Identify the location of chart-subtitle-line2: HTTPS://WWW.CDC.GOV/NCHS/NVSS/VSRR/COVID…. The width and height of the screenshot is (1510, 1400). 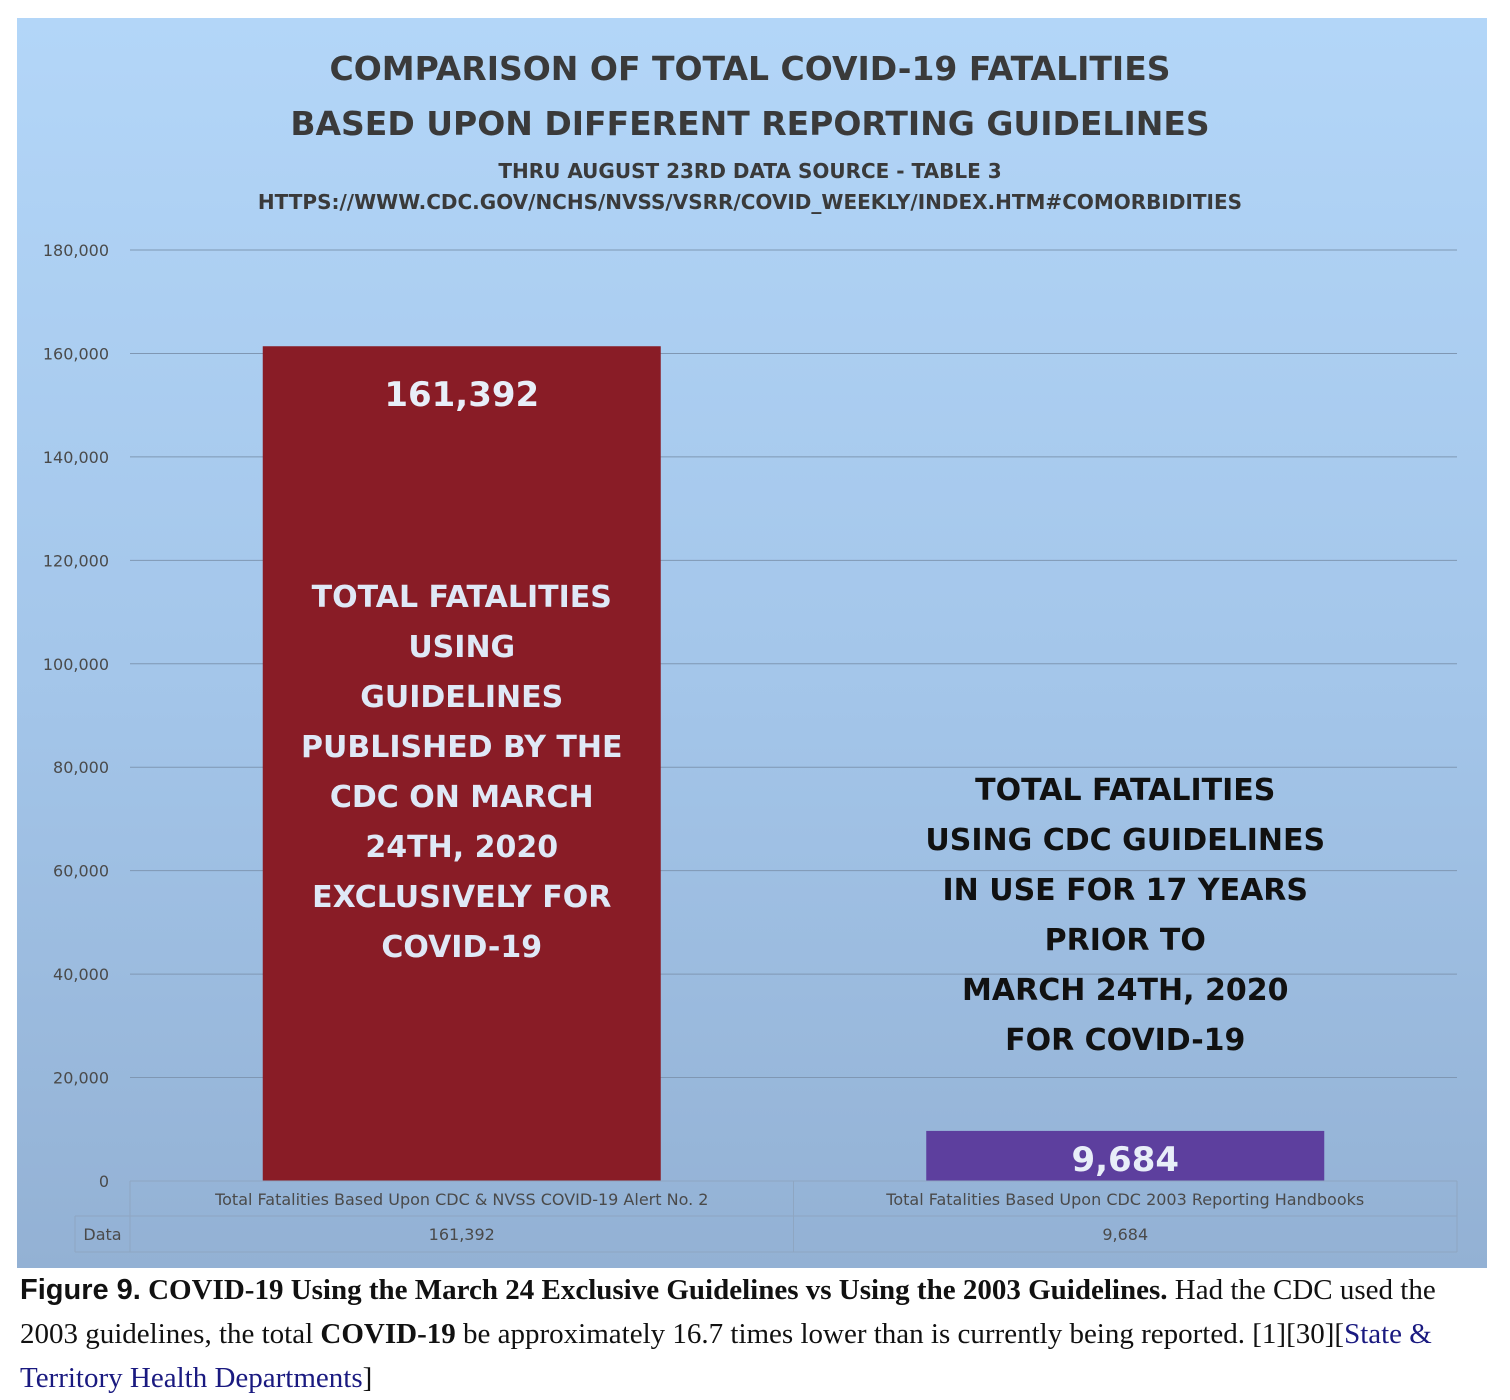
(750, 202).